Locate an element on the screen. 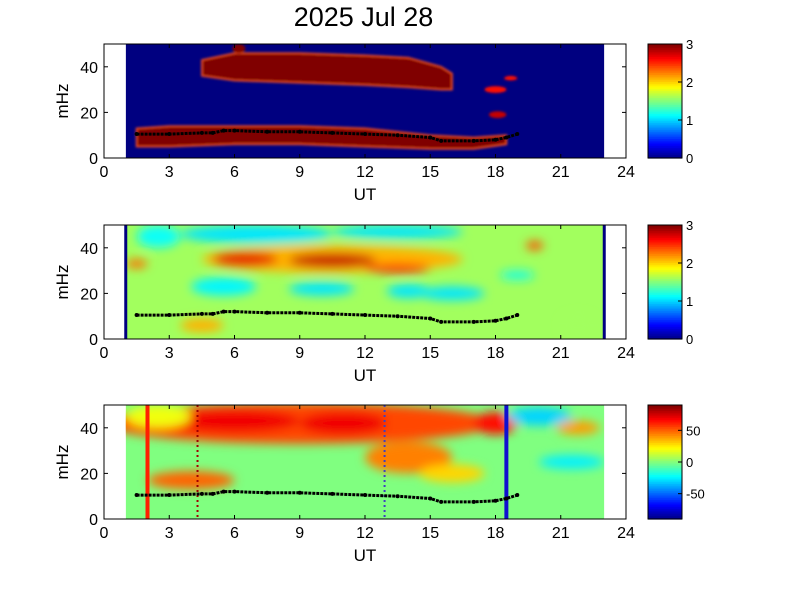  colorbar-tick-label: 1 is located at coordinates (689, 301).